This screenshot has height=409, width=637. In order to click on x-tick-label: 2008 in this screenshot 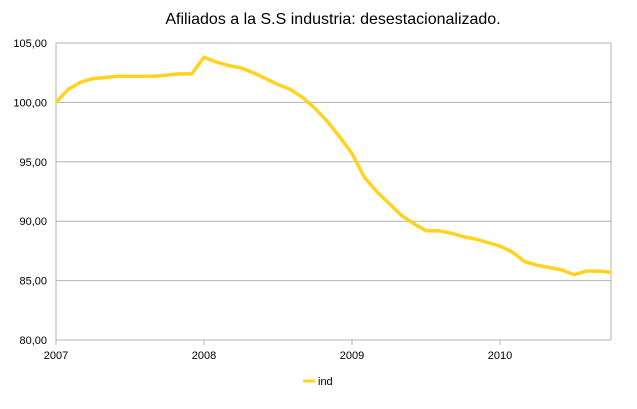, I will do `click(204, 356)`.